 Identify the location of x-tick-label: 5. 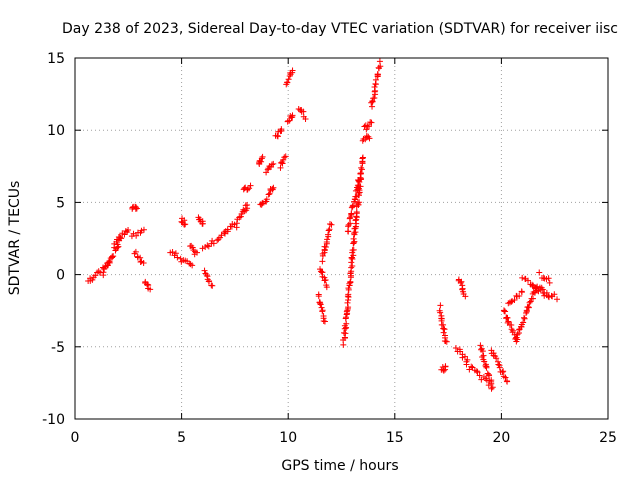
(181, 438).